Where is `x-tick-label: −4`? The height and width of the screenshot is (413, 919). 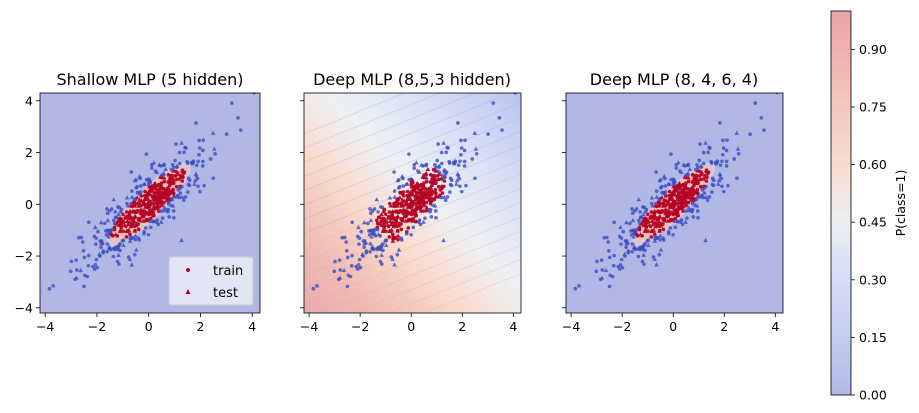
x-tick-label: −4 is located at coordinates (309, 326).